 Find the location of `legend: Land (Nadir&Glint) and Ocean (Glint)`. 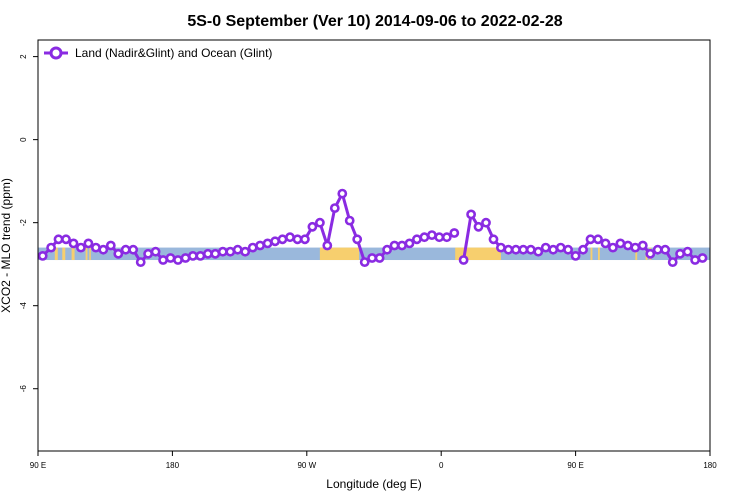

legend: Land (Nadir&Glint) and Ocean (Glint) is located at coordinates (158, 53).